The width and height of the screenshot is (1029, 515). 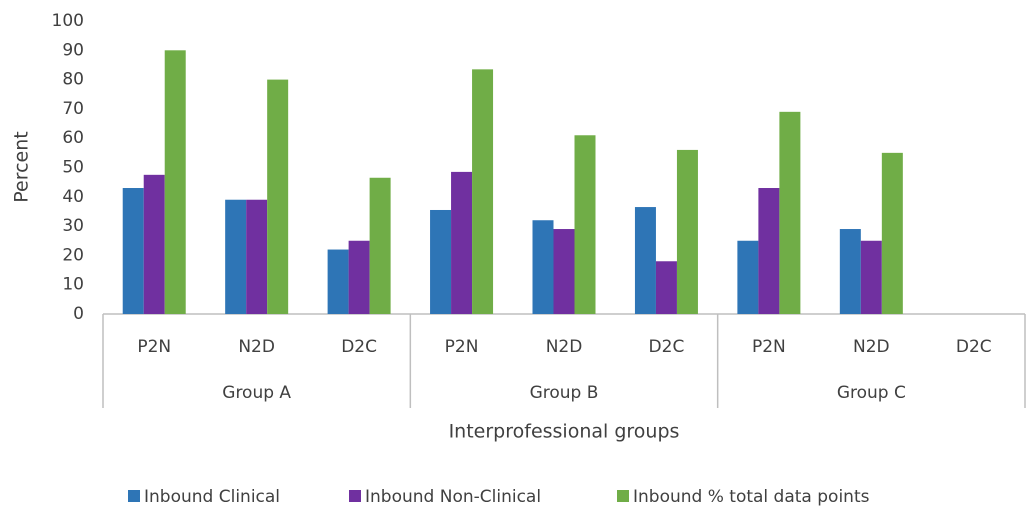 I want to click on y-tick-label: 30, so click(x=73, y=226).